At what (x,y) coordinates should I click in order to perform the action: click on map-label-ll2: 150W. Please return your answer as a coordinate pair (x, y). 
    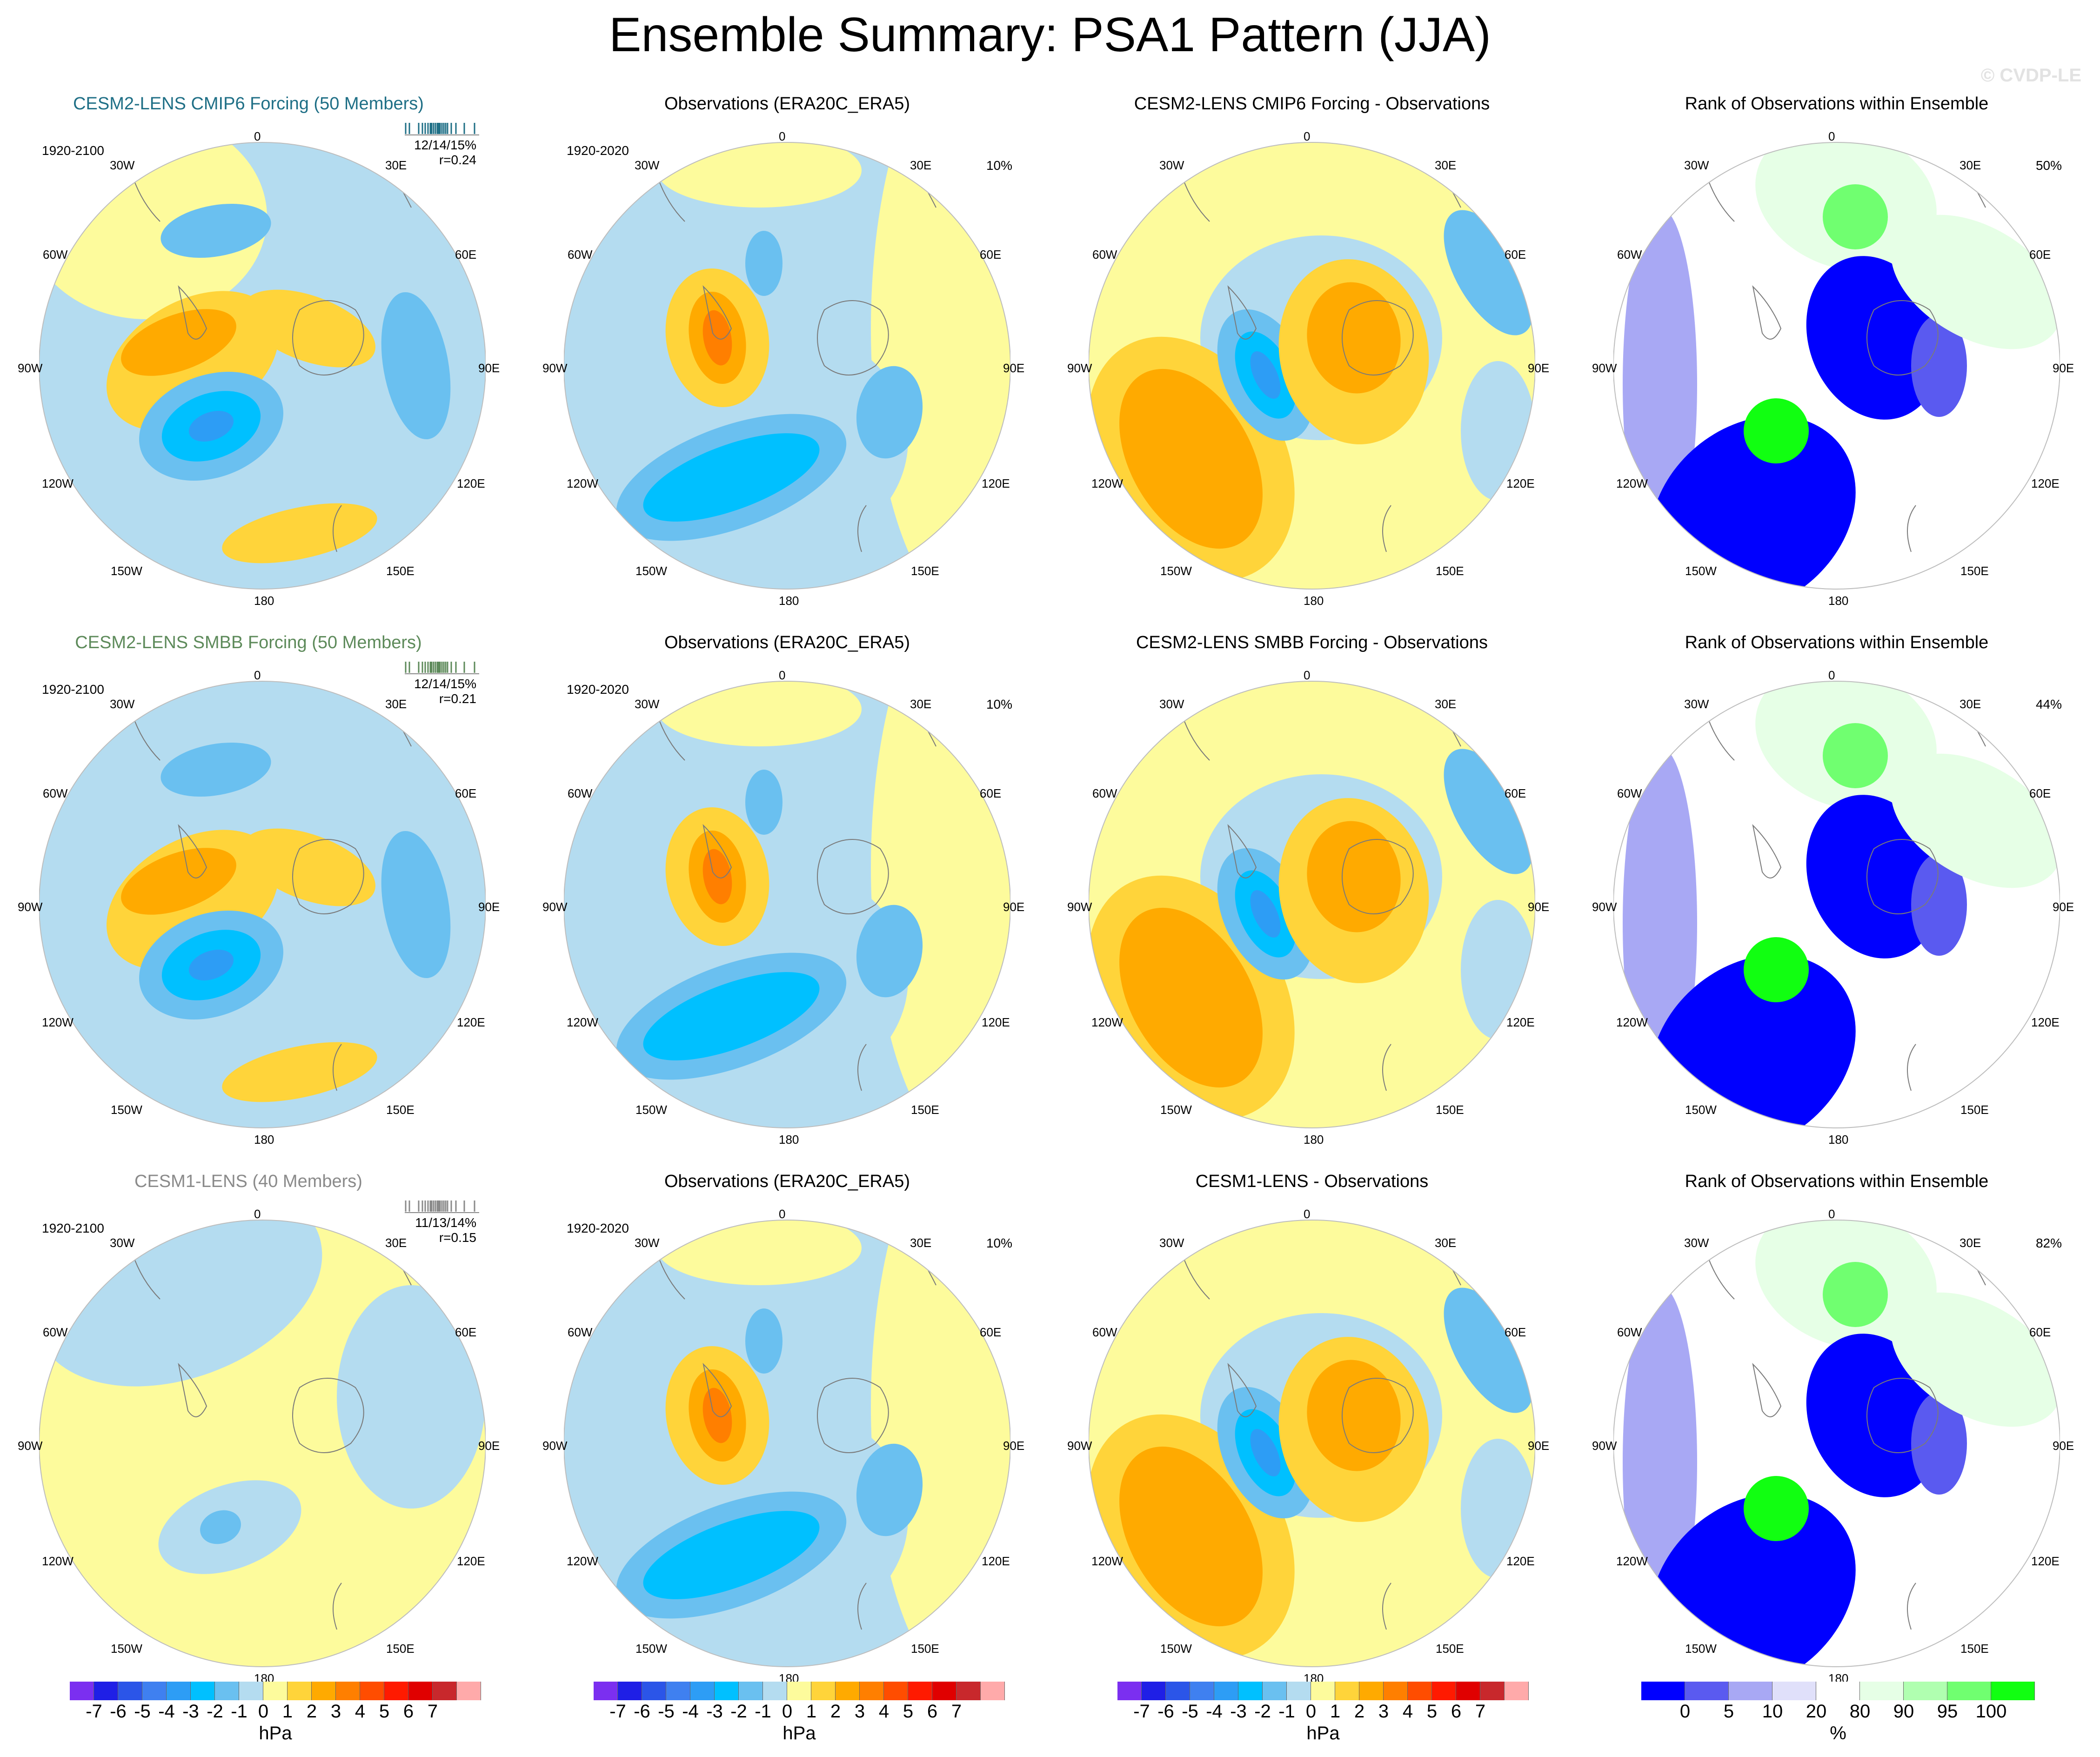
    Looking at the image, I should click on (1176, 571).